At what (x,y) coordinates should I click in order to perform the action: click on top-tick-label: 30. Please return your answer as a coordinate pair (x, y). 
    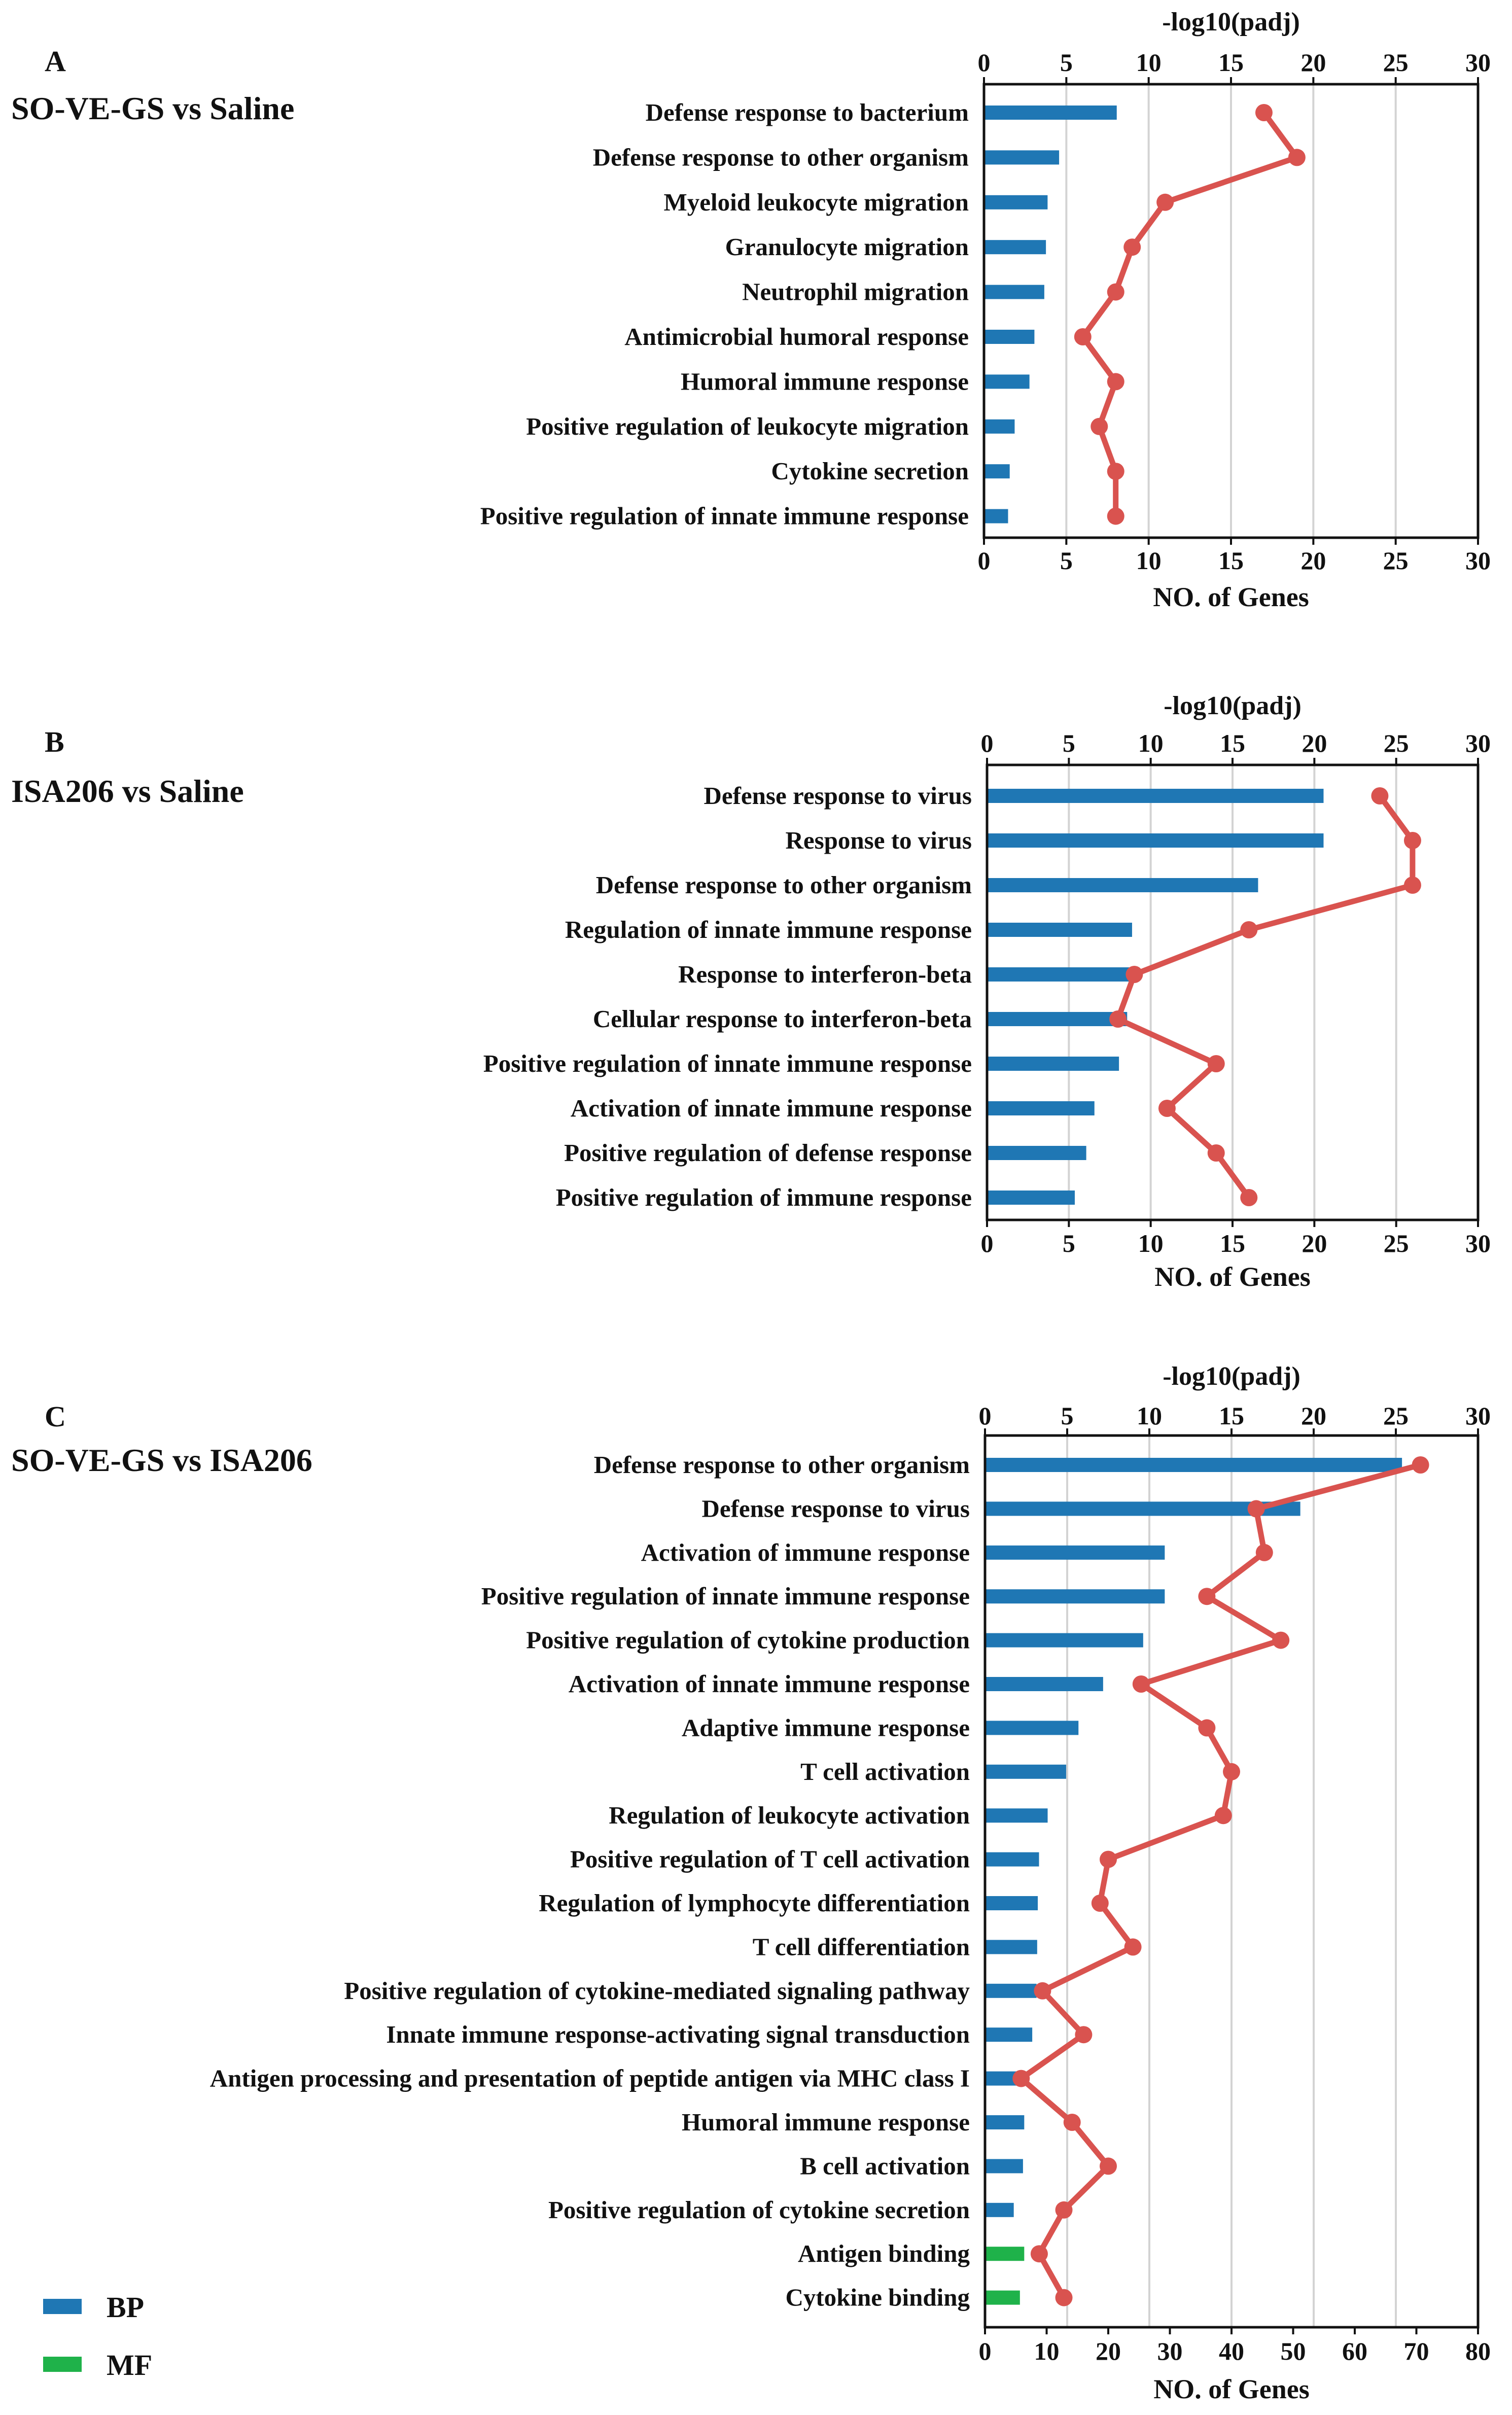
    Looking at the image, I should click on (1478, 1416).